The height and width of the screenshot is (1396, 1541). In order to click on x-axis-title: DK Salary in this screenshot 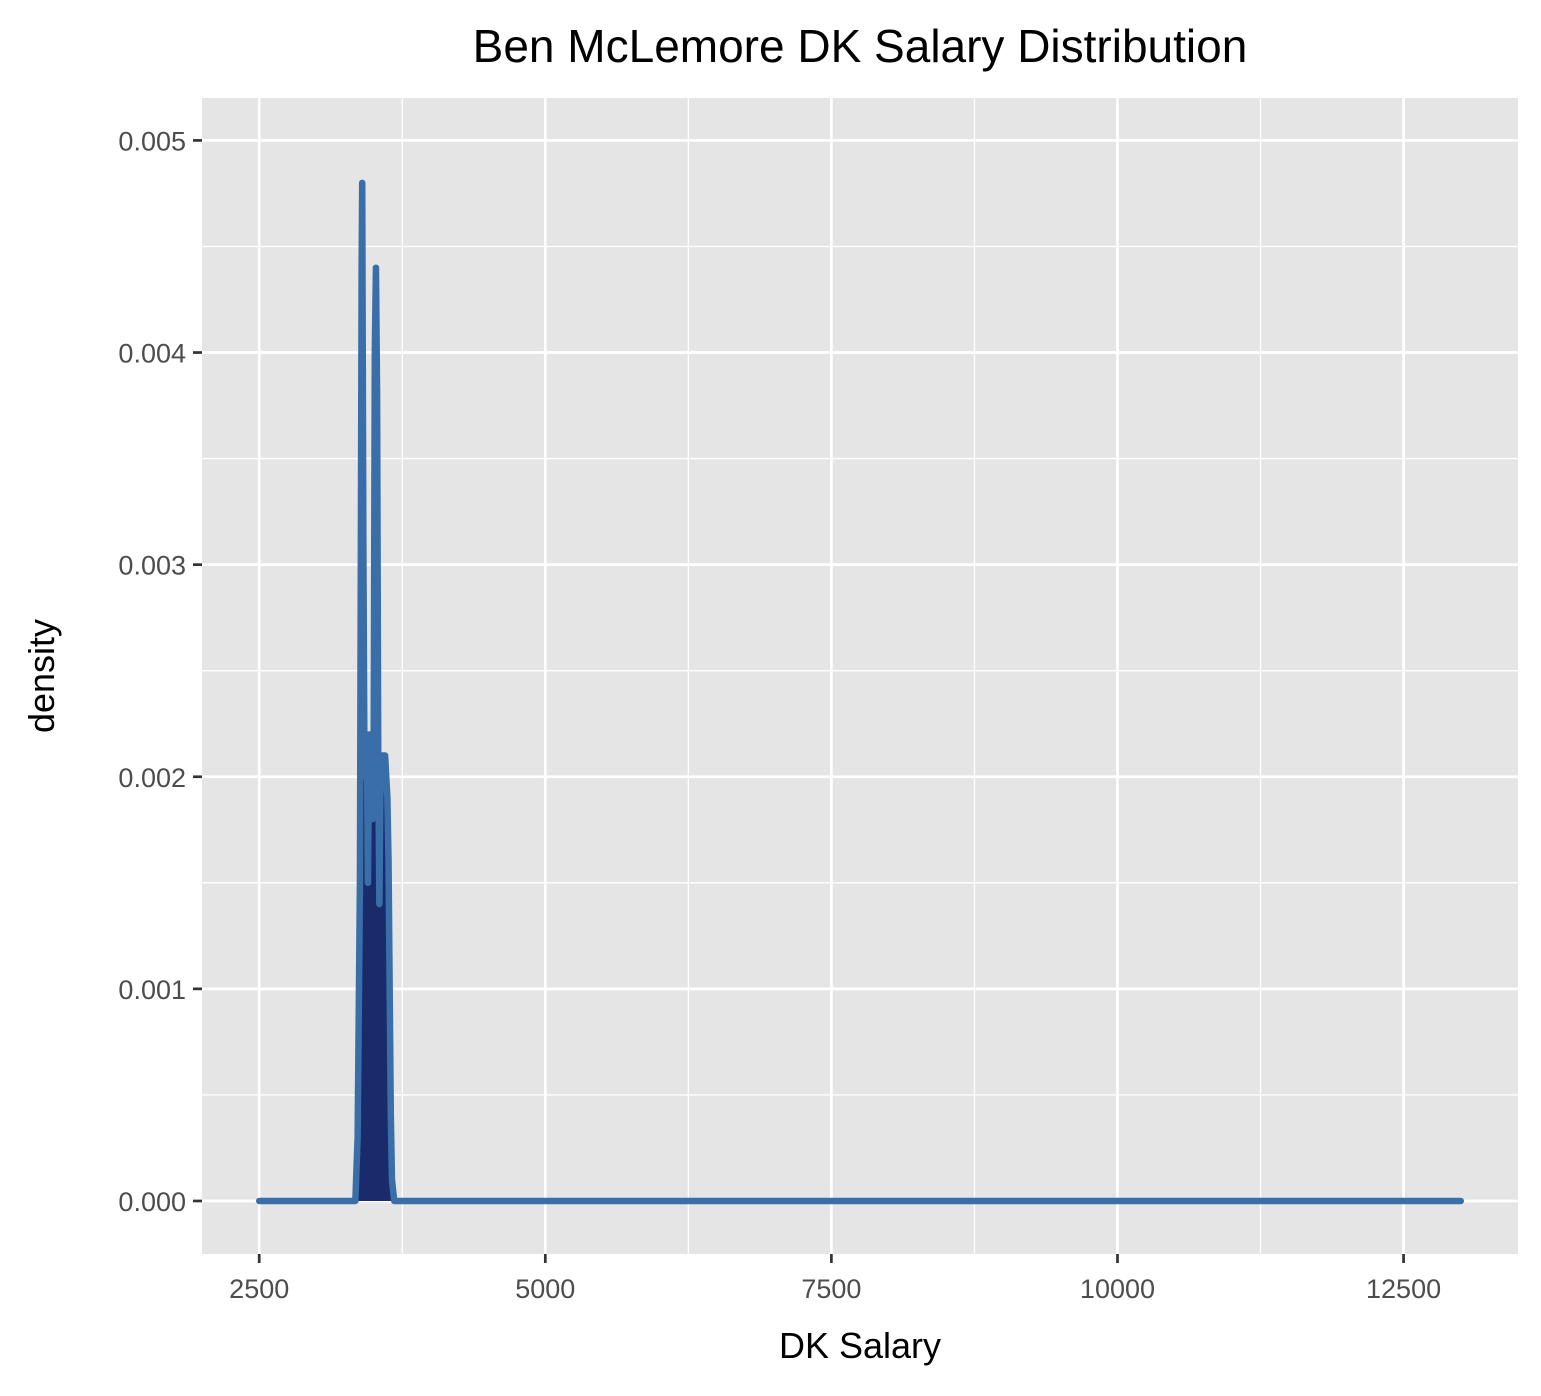, I will do `click(860, 1345)`.